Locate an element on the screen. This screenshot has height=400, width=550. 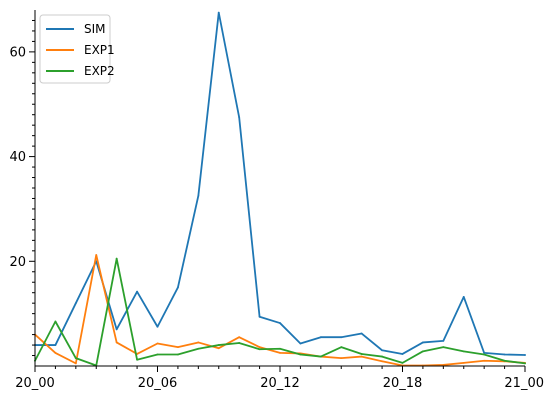
legend-frame is located at coordinates (75, 49).